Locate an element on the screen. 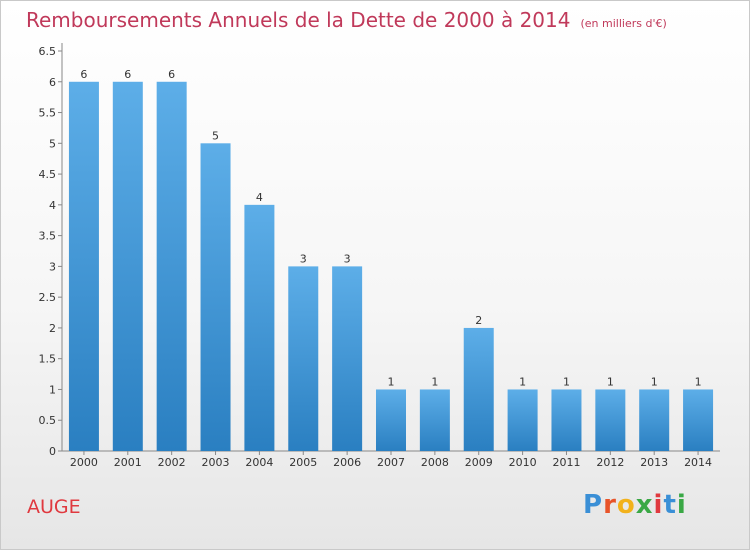  x-tick-label: 2011 is located at coordinates (566, 462).